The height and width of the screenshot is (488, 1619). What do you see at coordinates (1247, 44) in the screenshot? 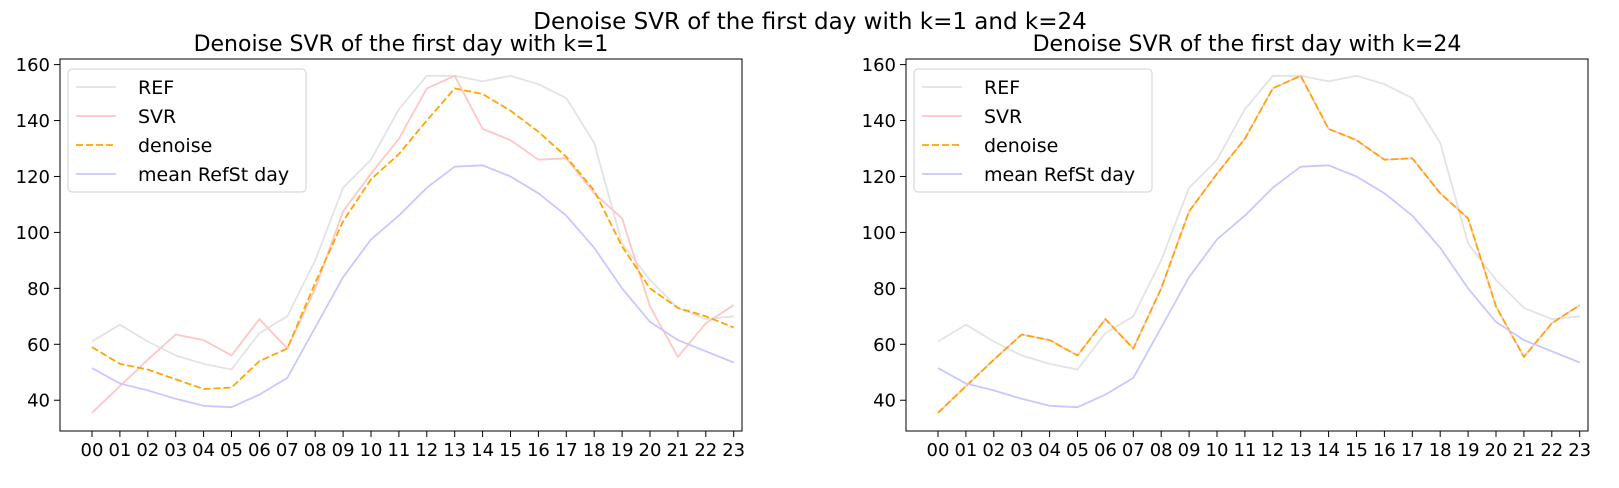
I see `panel-title: Denoise SVR of the first day with k=24` at bounding box center [1247, 44].